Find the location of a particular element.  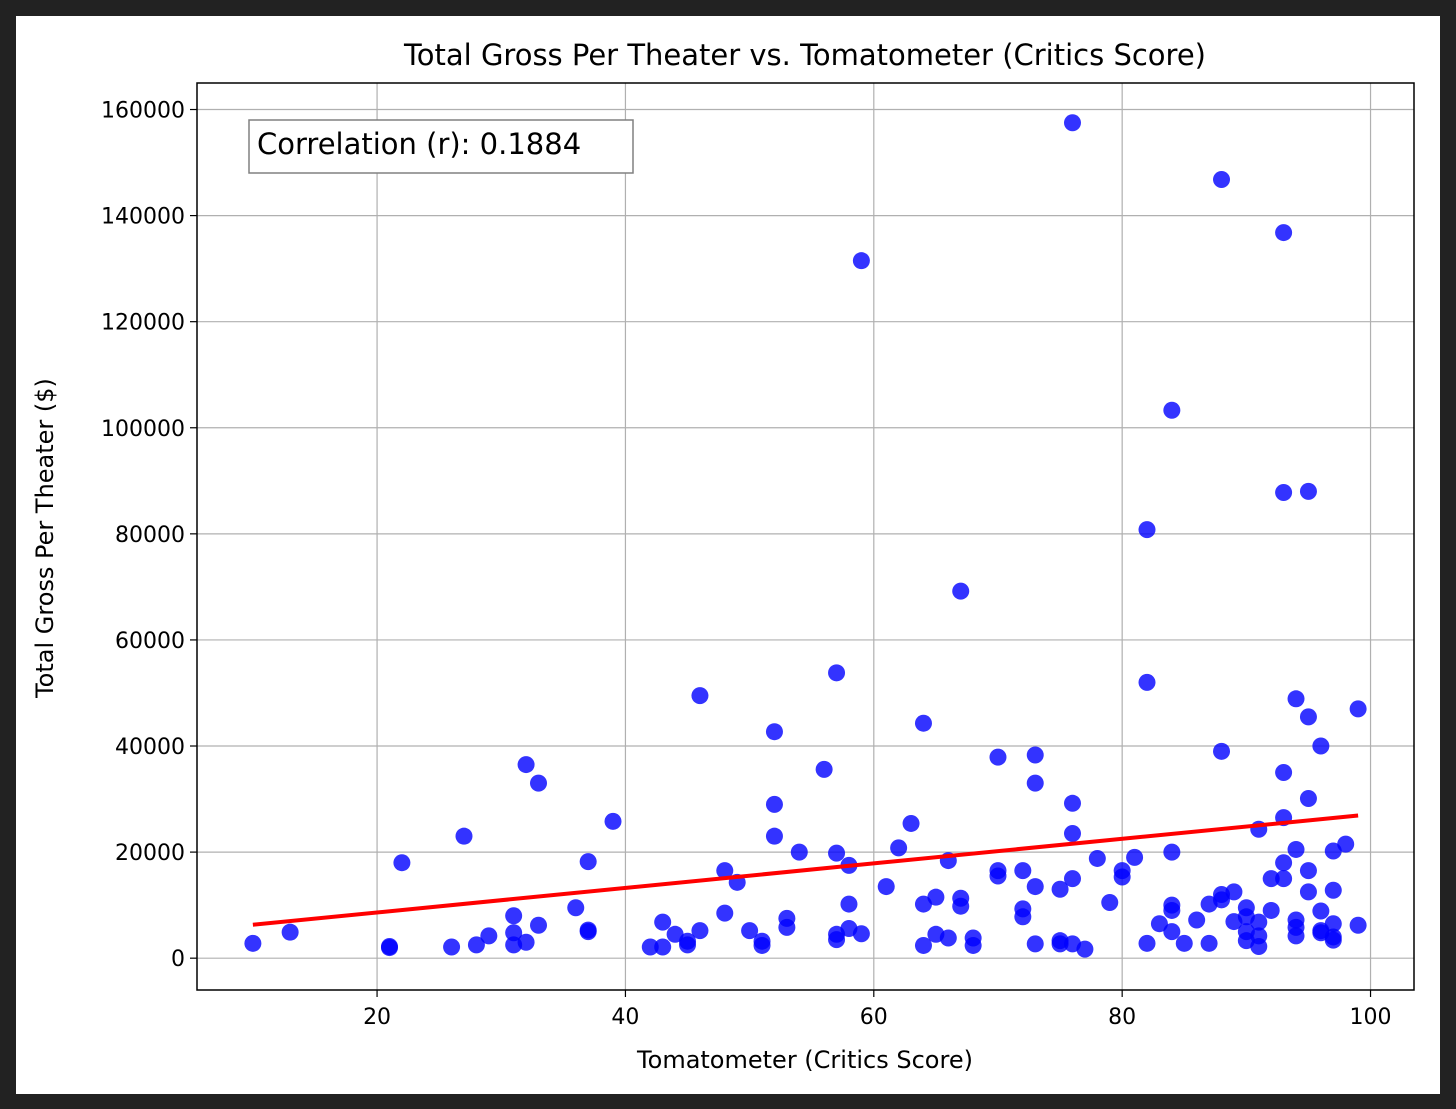

correlation-annotation: Correlation (r): 0.1884 is located at coordinates (441, 146).